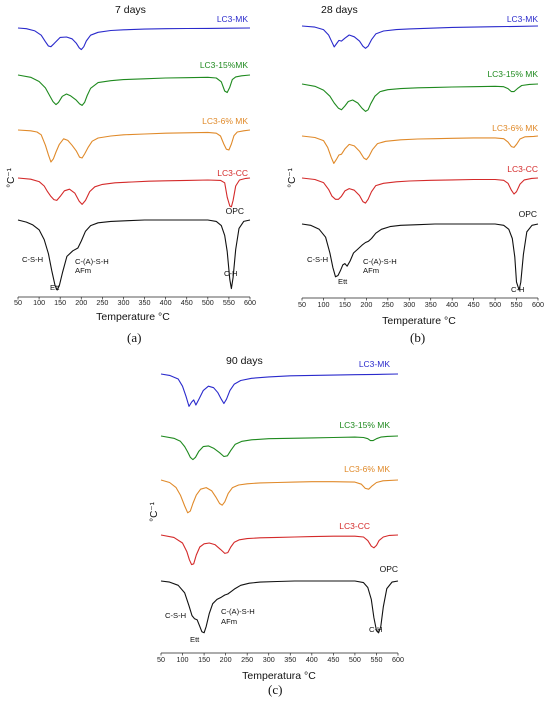 The image size is (550, 705). What do you see at coordinates (130, 10) in the screenshot?
I see `chart-title: 7 days` at bounding box center [130, 10].